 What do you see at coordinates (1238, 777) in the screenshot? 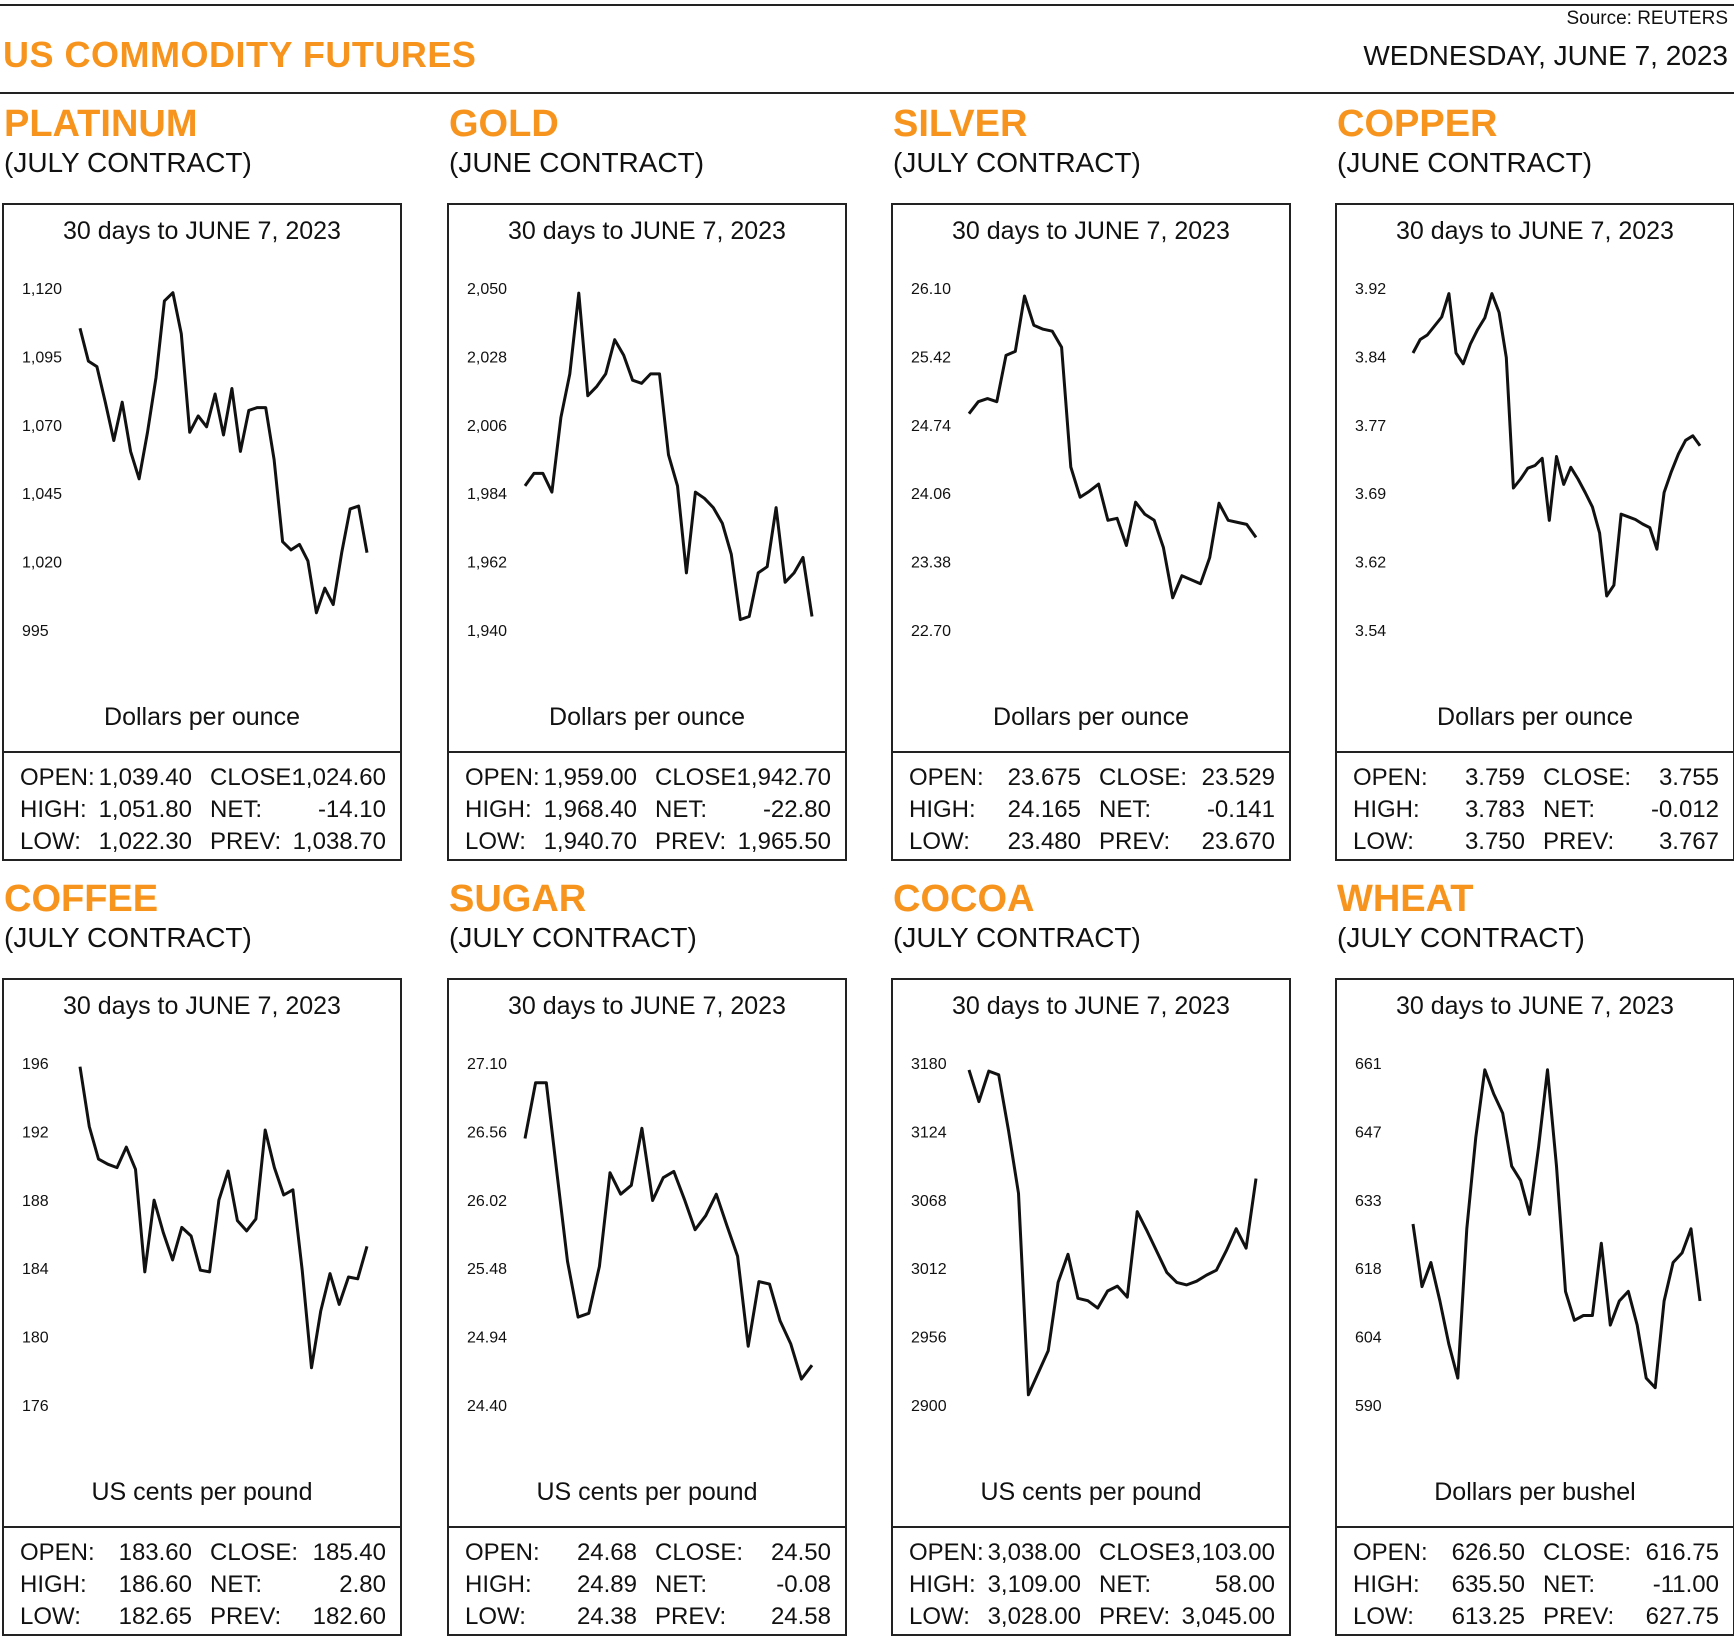
I see `stat-close-value: 23.529` at bounding box center [1238, 777].